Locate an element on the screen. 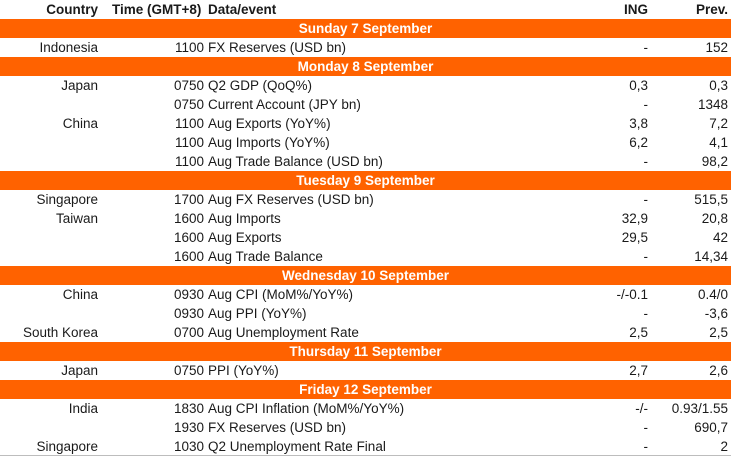  day-header: Friday 12 September is located at coordinates (365, 389).